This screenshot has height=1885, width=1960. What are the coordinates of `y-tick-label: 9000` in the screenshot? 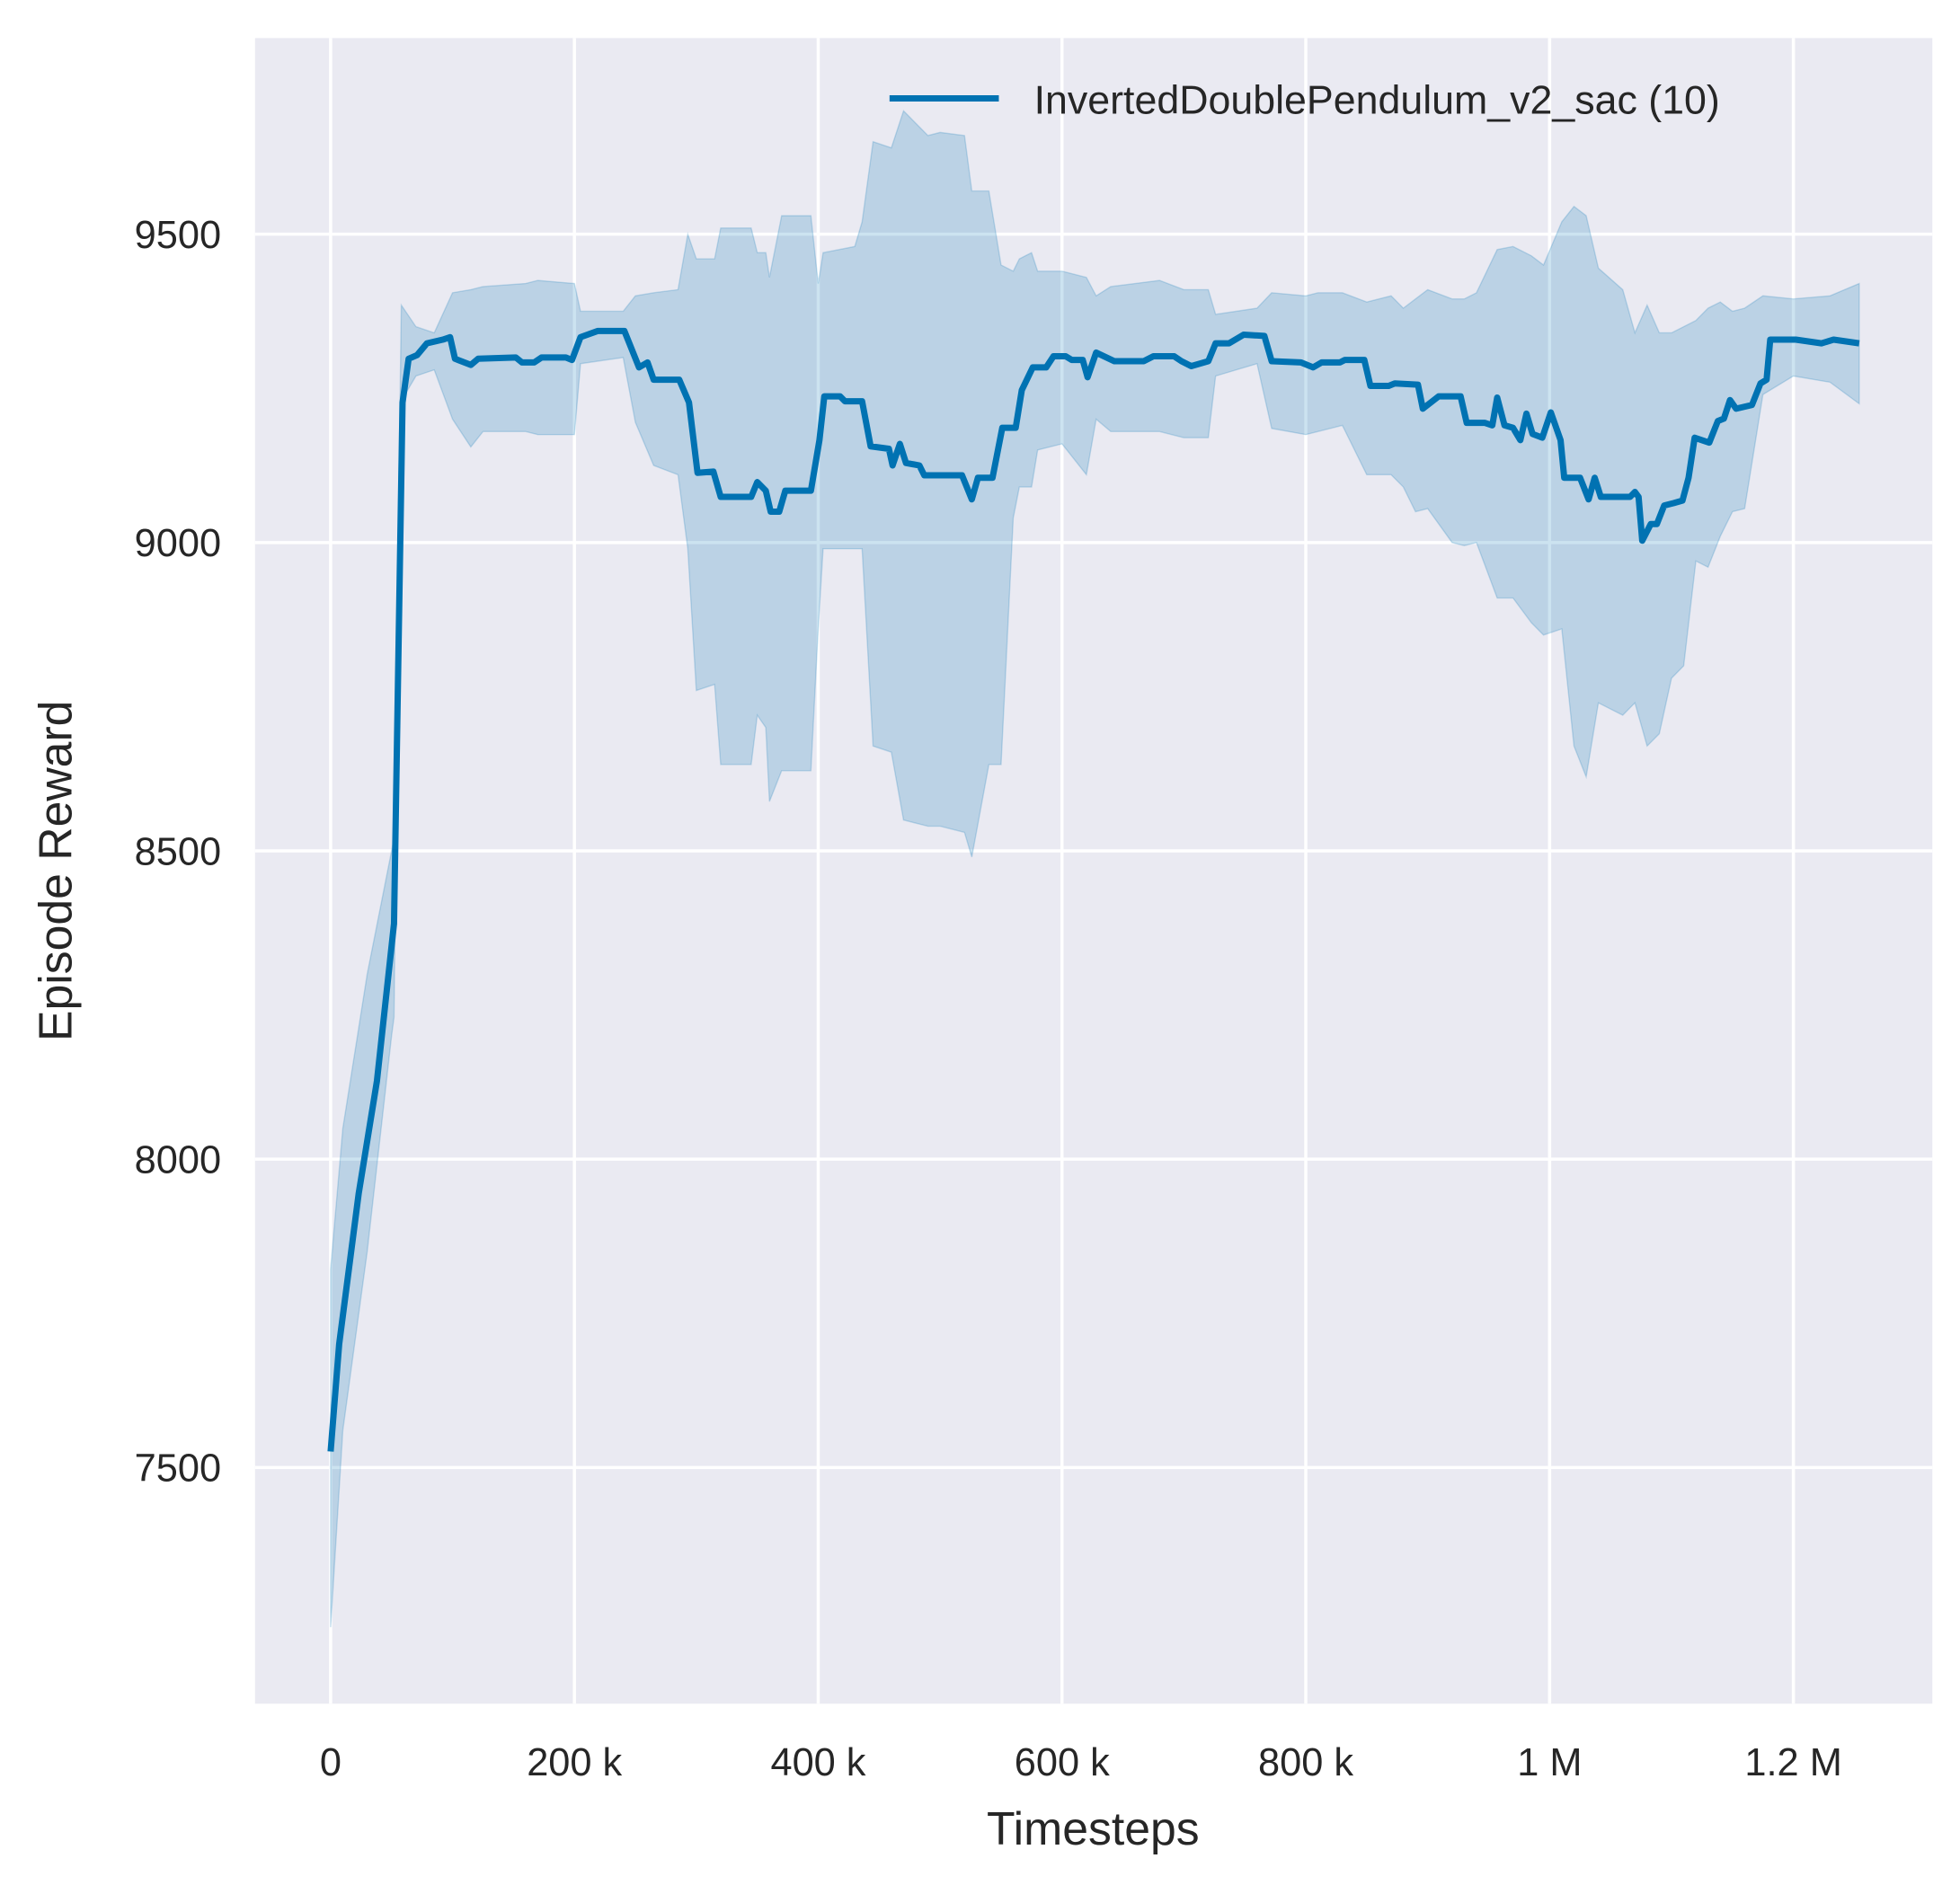 It's located at (178, 543).